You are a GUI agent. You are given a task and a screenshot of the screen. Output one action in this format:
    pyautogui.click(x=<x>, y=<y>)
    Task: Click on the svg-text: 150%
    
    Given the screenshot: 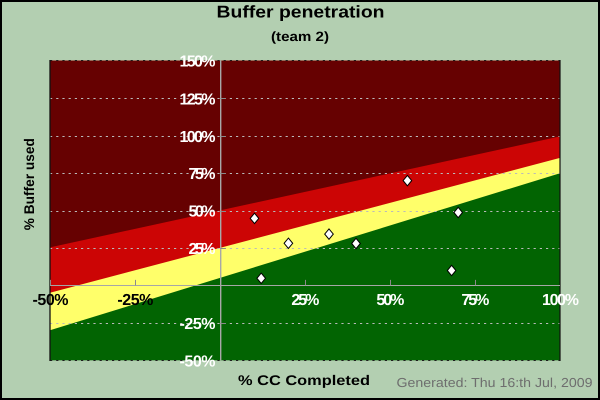 What is the action you would take?
    pyautogui.click(x=198, y=62)
    